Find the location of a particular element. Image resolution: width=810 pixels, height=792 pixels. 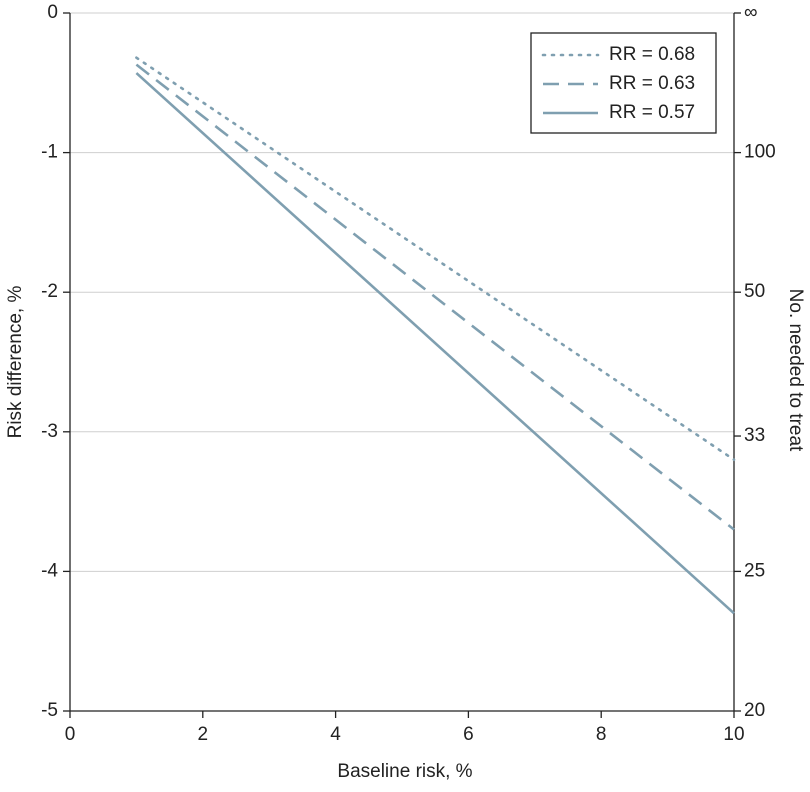

y2-tick-label: 20 is located at coordinates (754, 710).